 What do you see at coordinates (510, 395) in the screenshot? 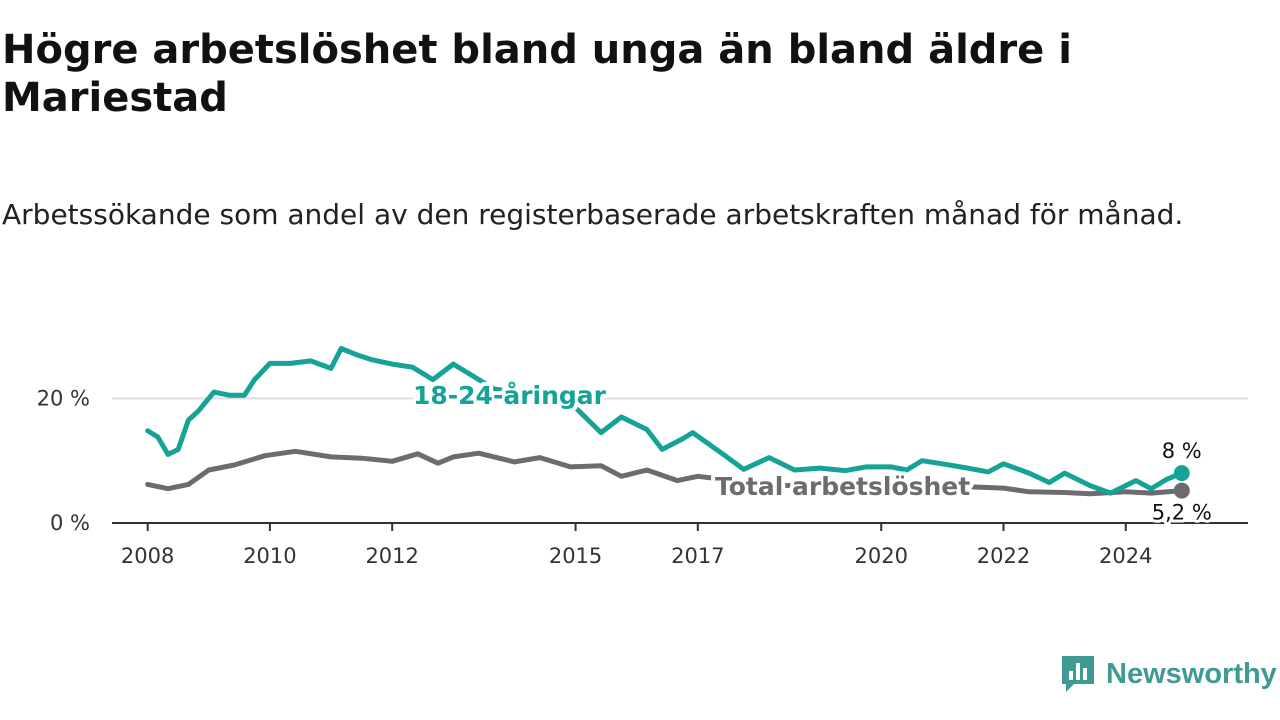
I see `series-label-youth: 18-24-åringar` at bounding box center [510, 395].